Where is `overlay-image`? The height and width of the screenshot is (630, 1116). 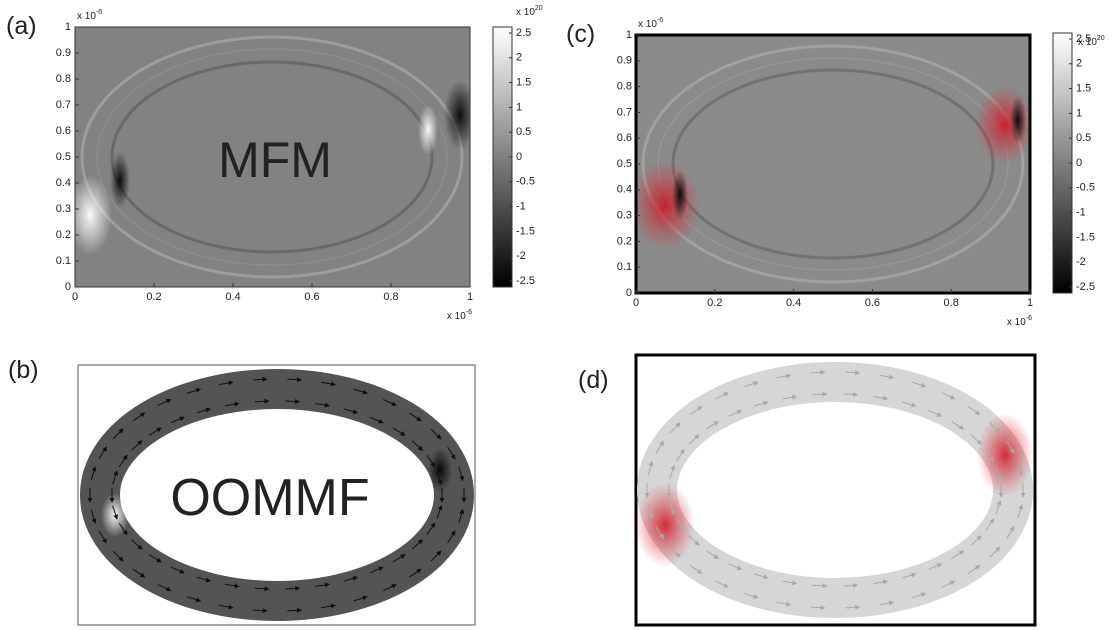
overlay-image is located at coordinates (833, 164).